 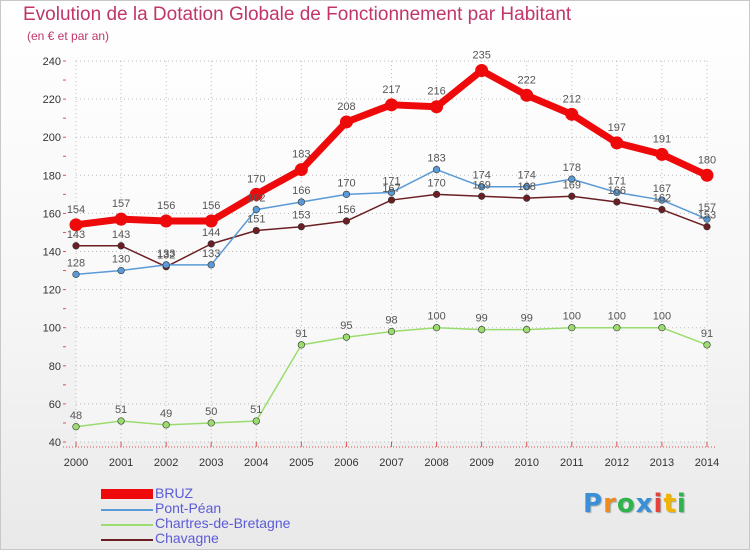 I want to click on data-label-chartres-de-bretagne-2007: 98, so click(x=391, y=321).